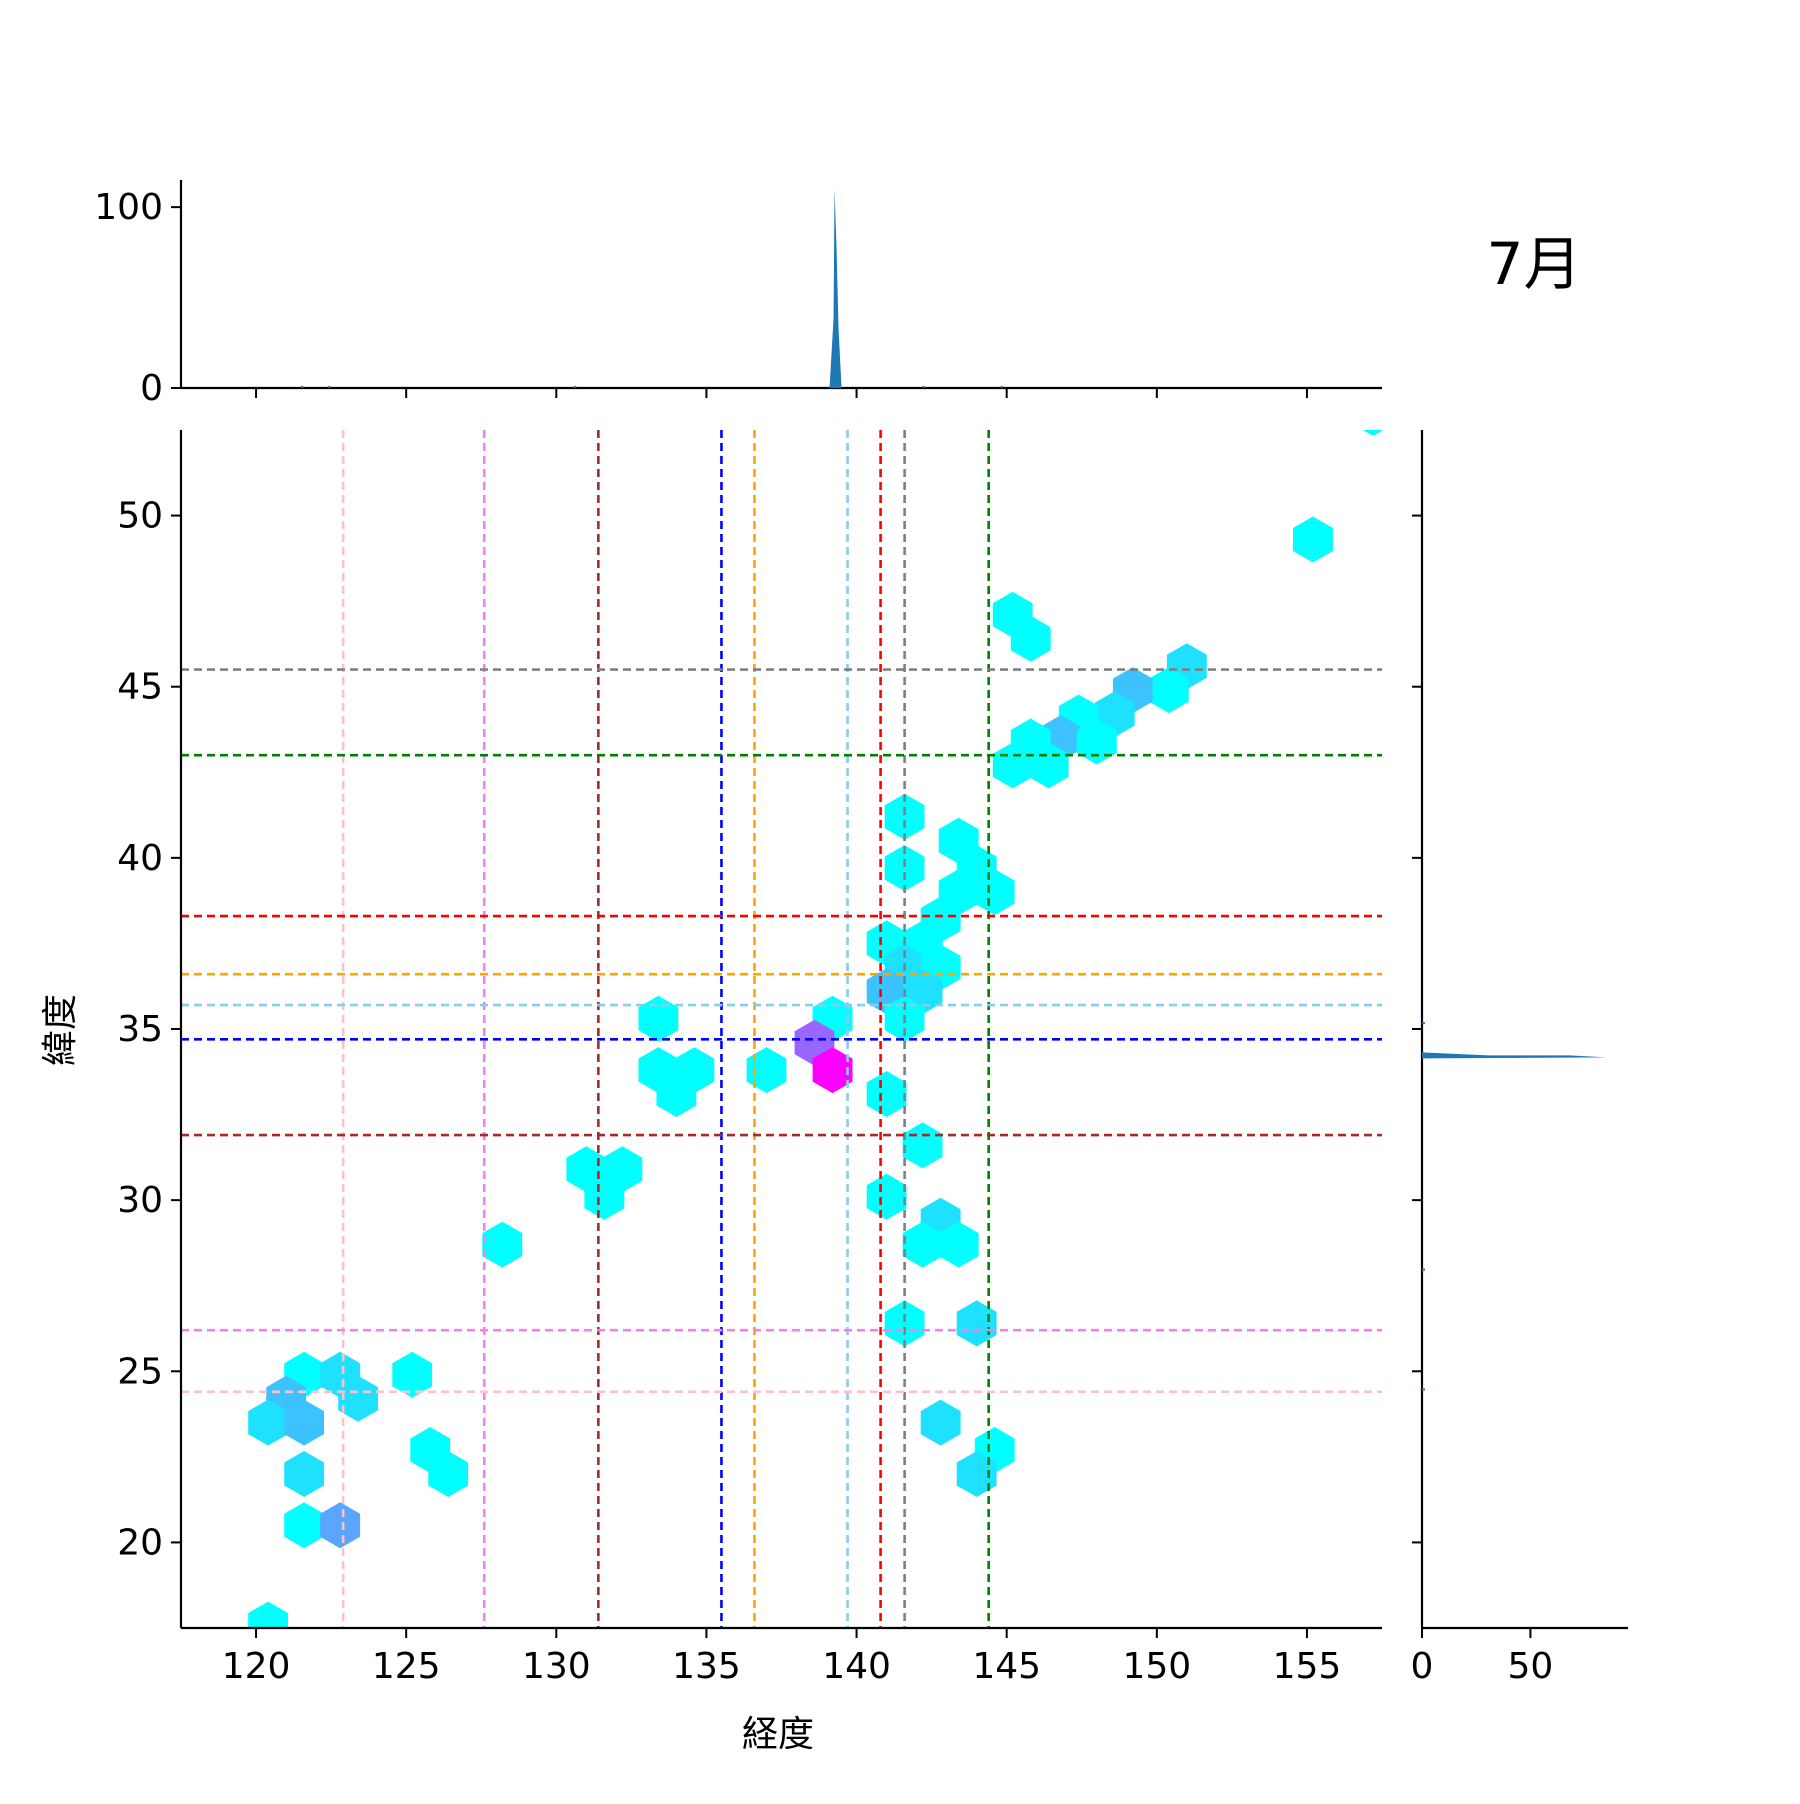 The height and width of the screenshot is (1804, 1800). What do you see at coordinates (60, 1030) in the screenshot?
I see `y-axis-label: 緯度` at bounding box center [60, 1030].